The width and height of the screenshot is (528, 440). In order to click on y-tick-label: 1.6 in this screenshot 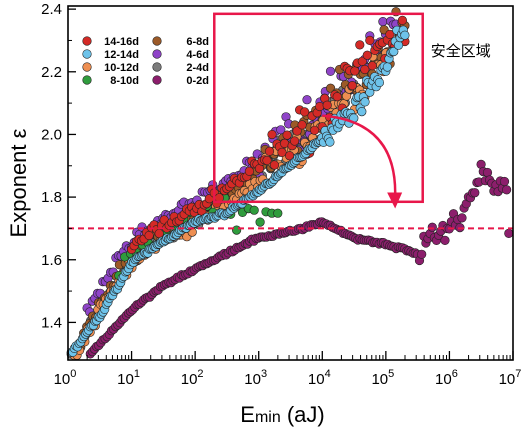, I will do `click(51, 260)`.